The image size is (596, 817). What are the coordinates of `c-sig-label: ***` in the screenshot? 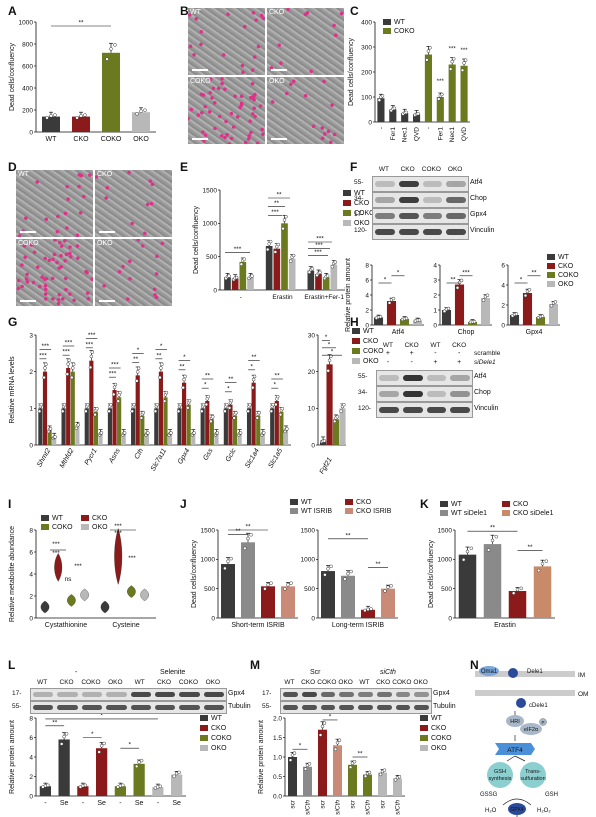 It's located at (465, 51).